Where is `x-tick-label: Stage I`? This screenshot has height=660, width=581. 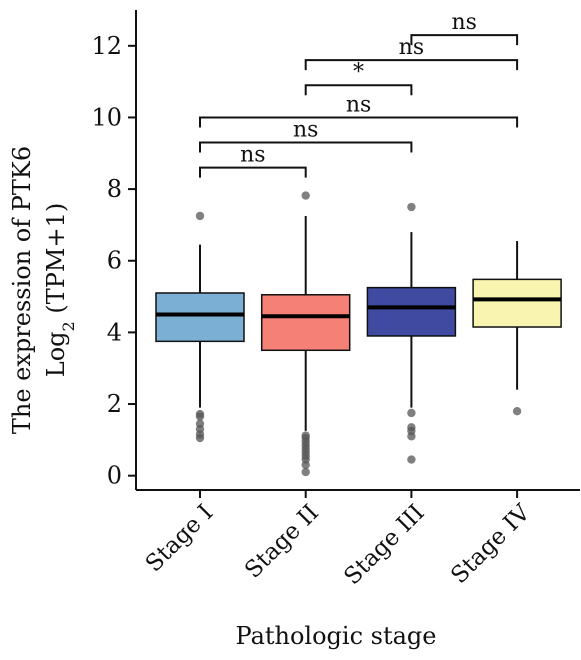 x-tick-label: Stage I is located at coordinates (179, 538).